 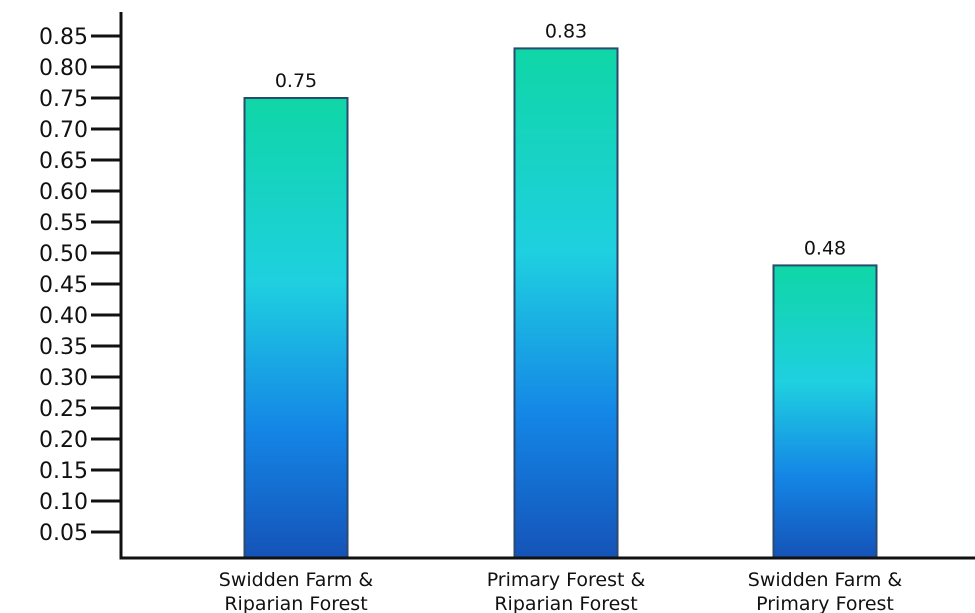 I want to click on x-category-label: Primary Forest, so click(x=825, y=603).